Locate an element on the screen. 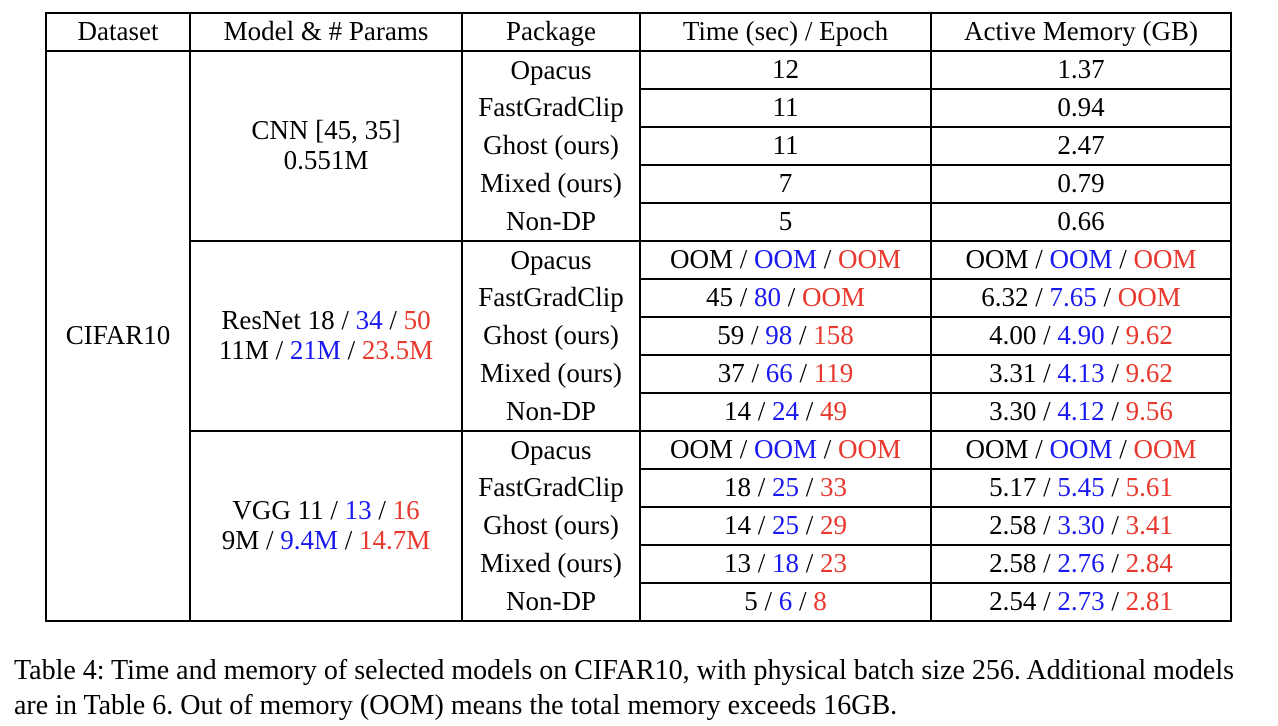 Image resolution: width=1278 pixels, height=726 pixels. time-cell: 13 / 18 / 23 is located at coordinates (785, 564).